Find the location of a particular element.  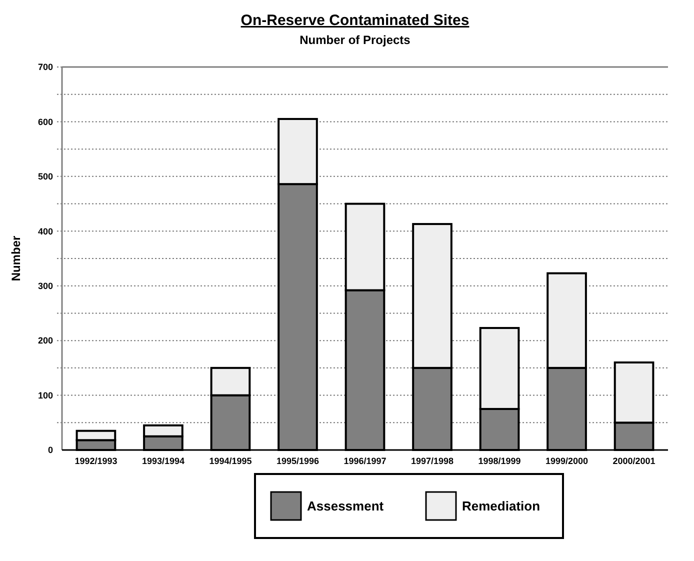

y-tick-label: 0 is located at coordinates (50, 450).